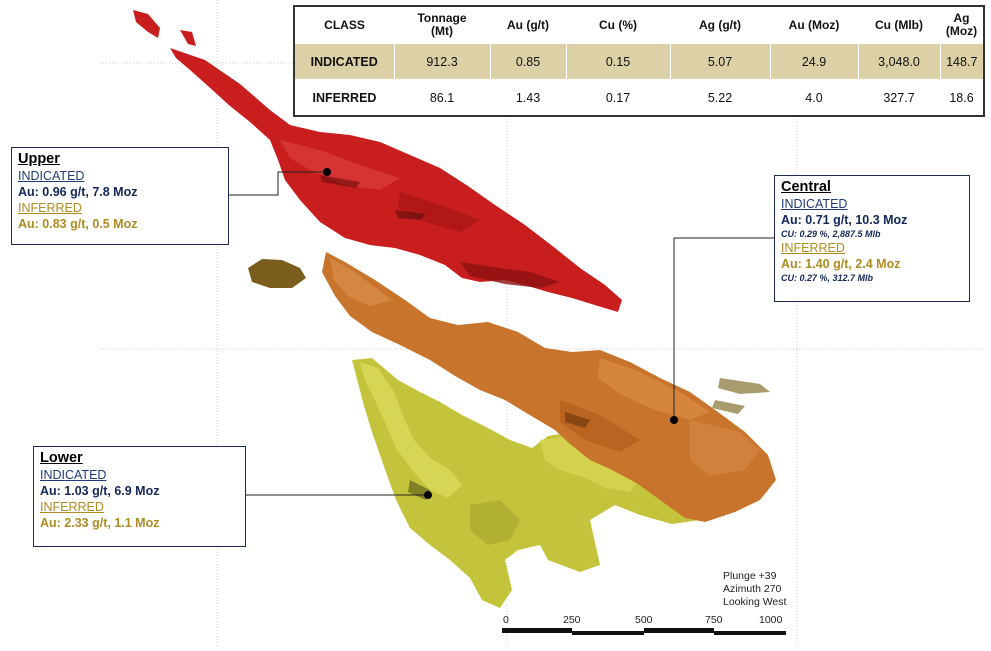 The height and width of the screenshot is (651, 991). What do you see at coordinates (844, 220) in the screenshot?
I see `central-indicated-value: Au: 0.71 g/t, 10.3 Moz` at bounding box center [844, 220].